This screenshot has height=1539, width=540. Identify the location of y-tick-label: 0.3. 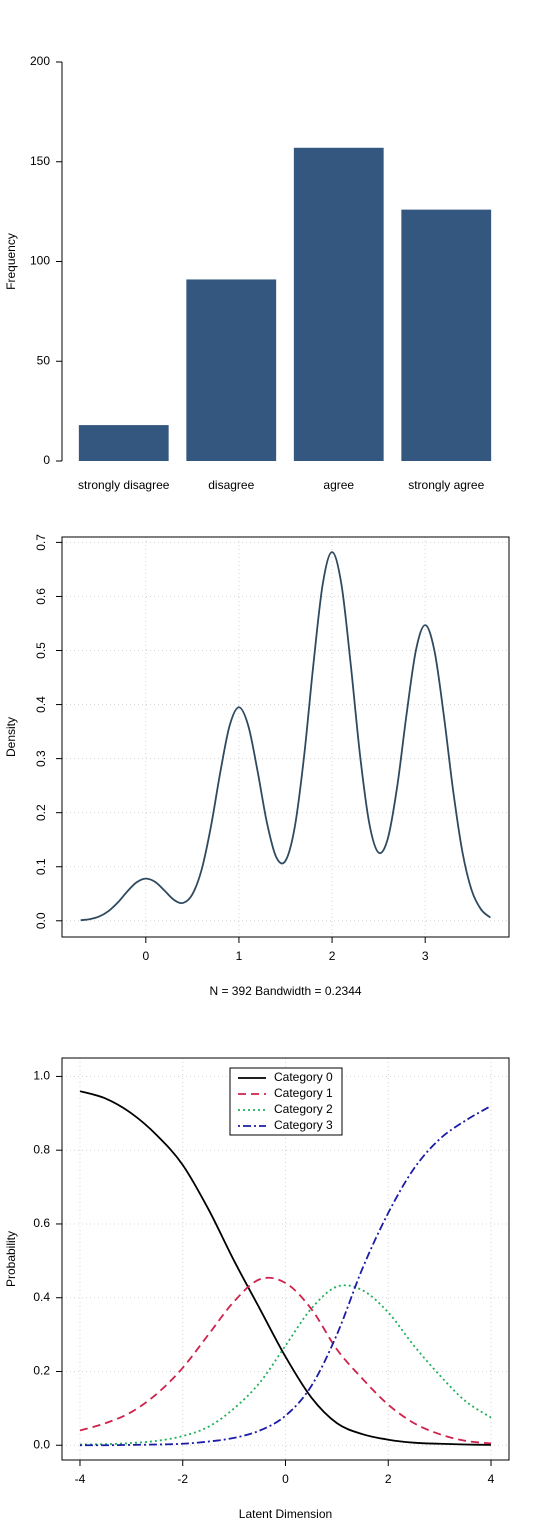
(41, 758).